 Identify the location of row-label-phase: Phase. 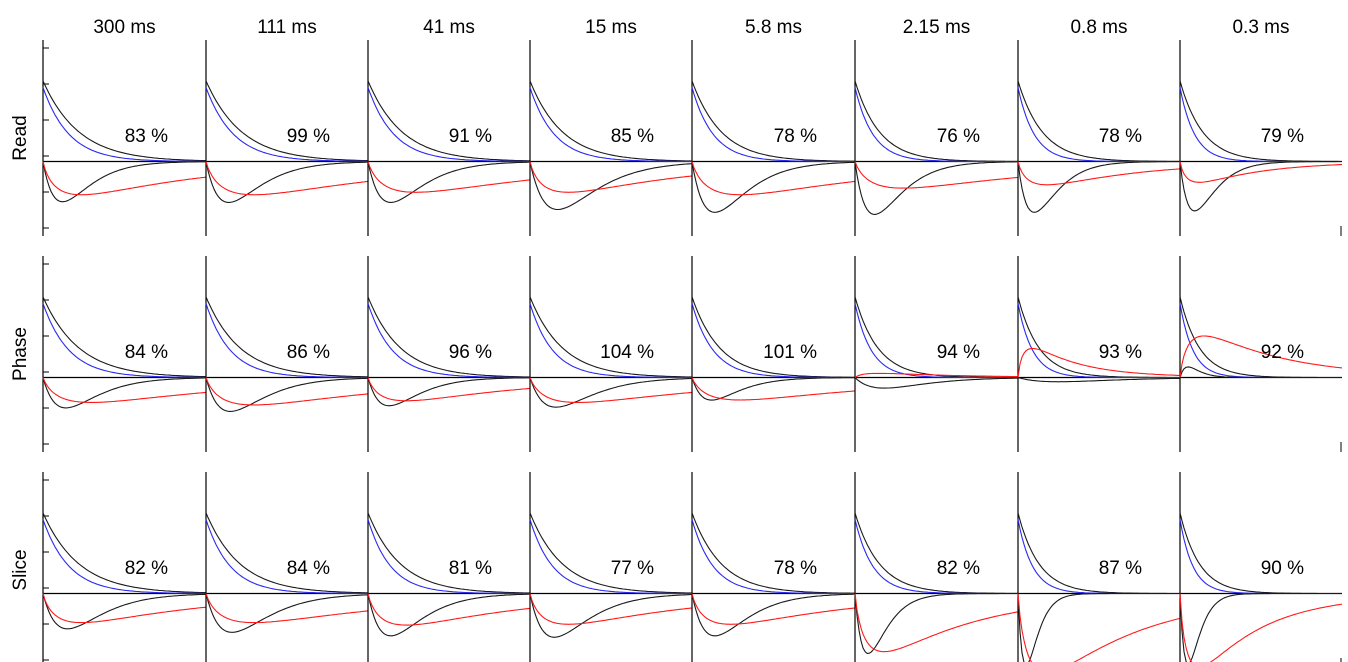
(20, 354).